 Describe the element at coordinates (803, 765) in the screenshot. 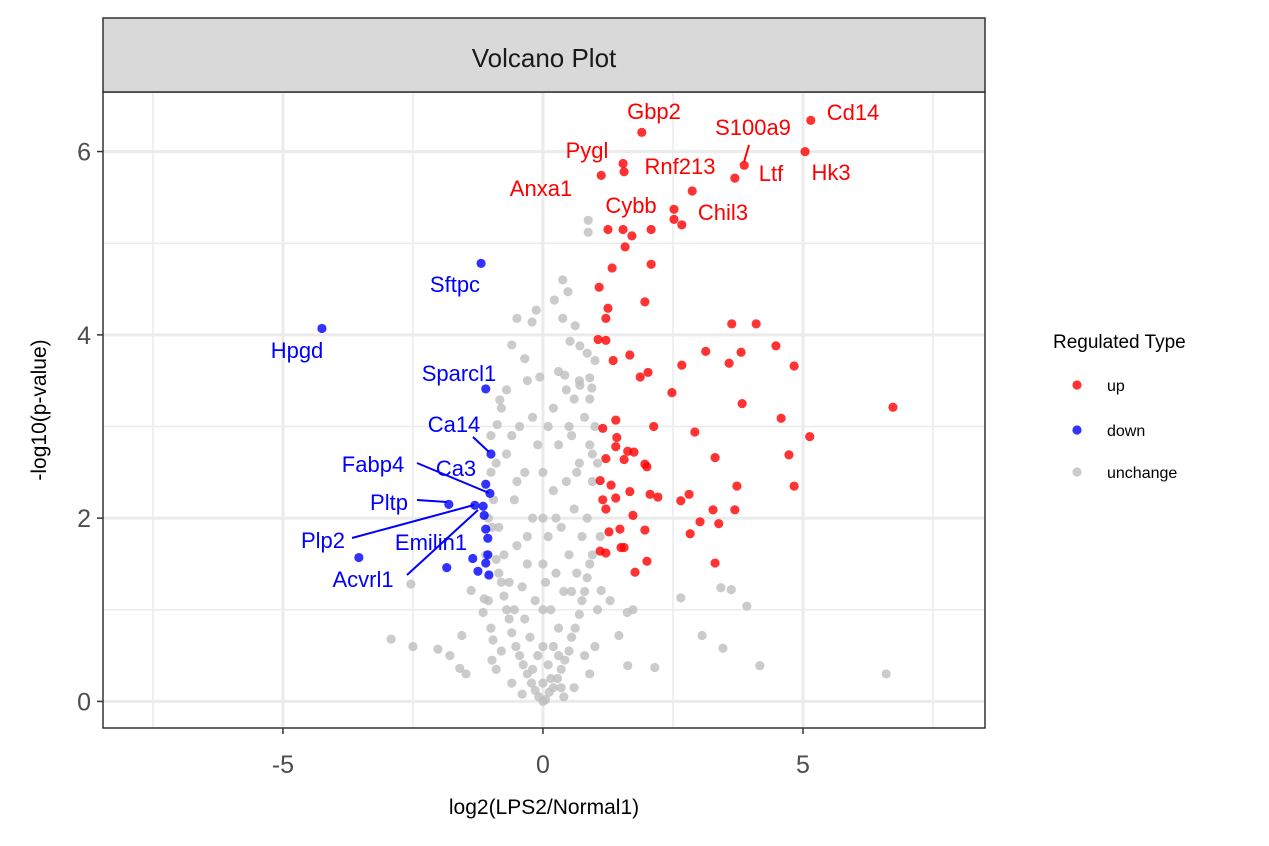

I see `x-tick-label: 5` at that location.